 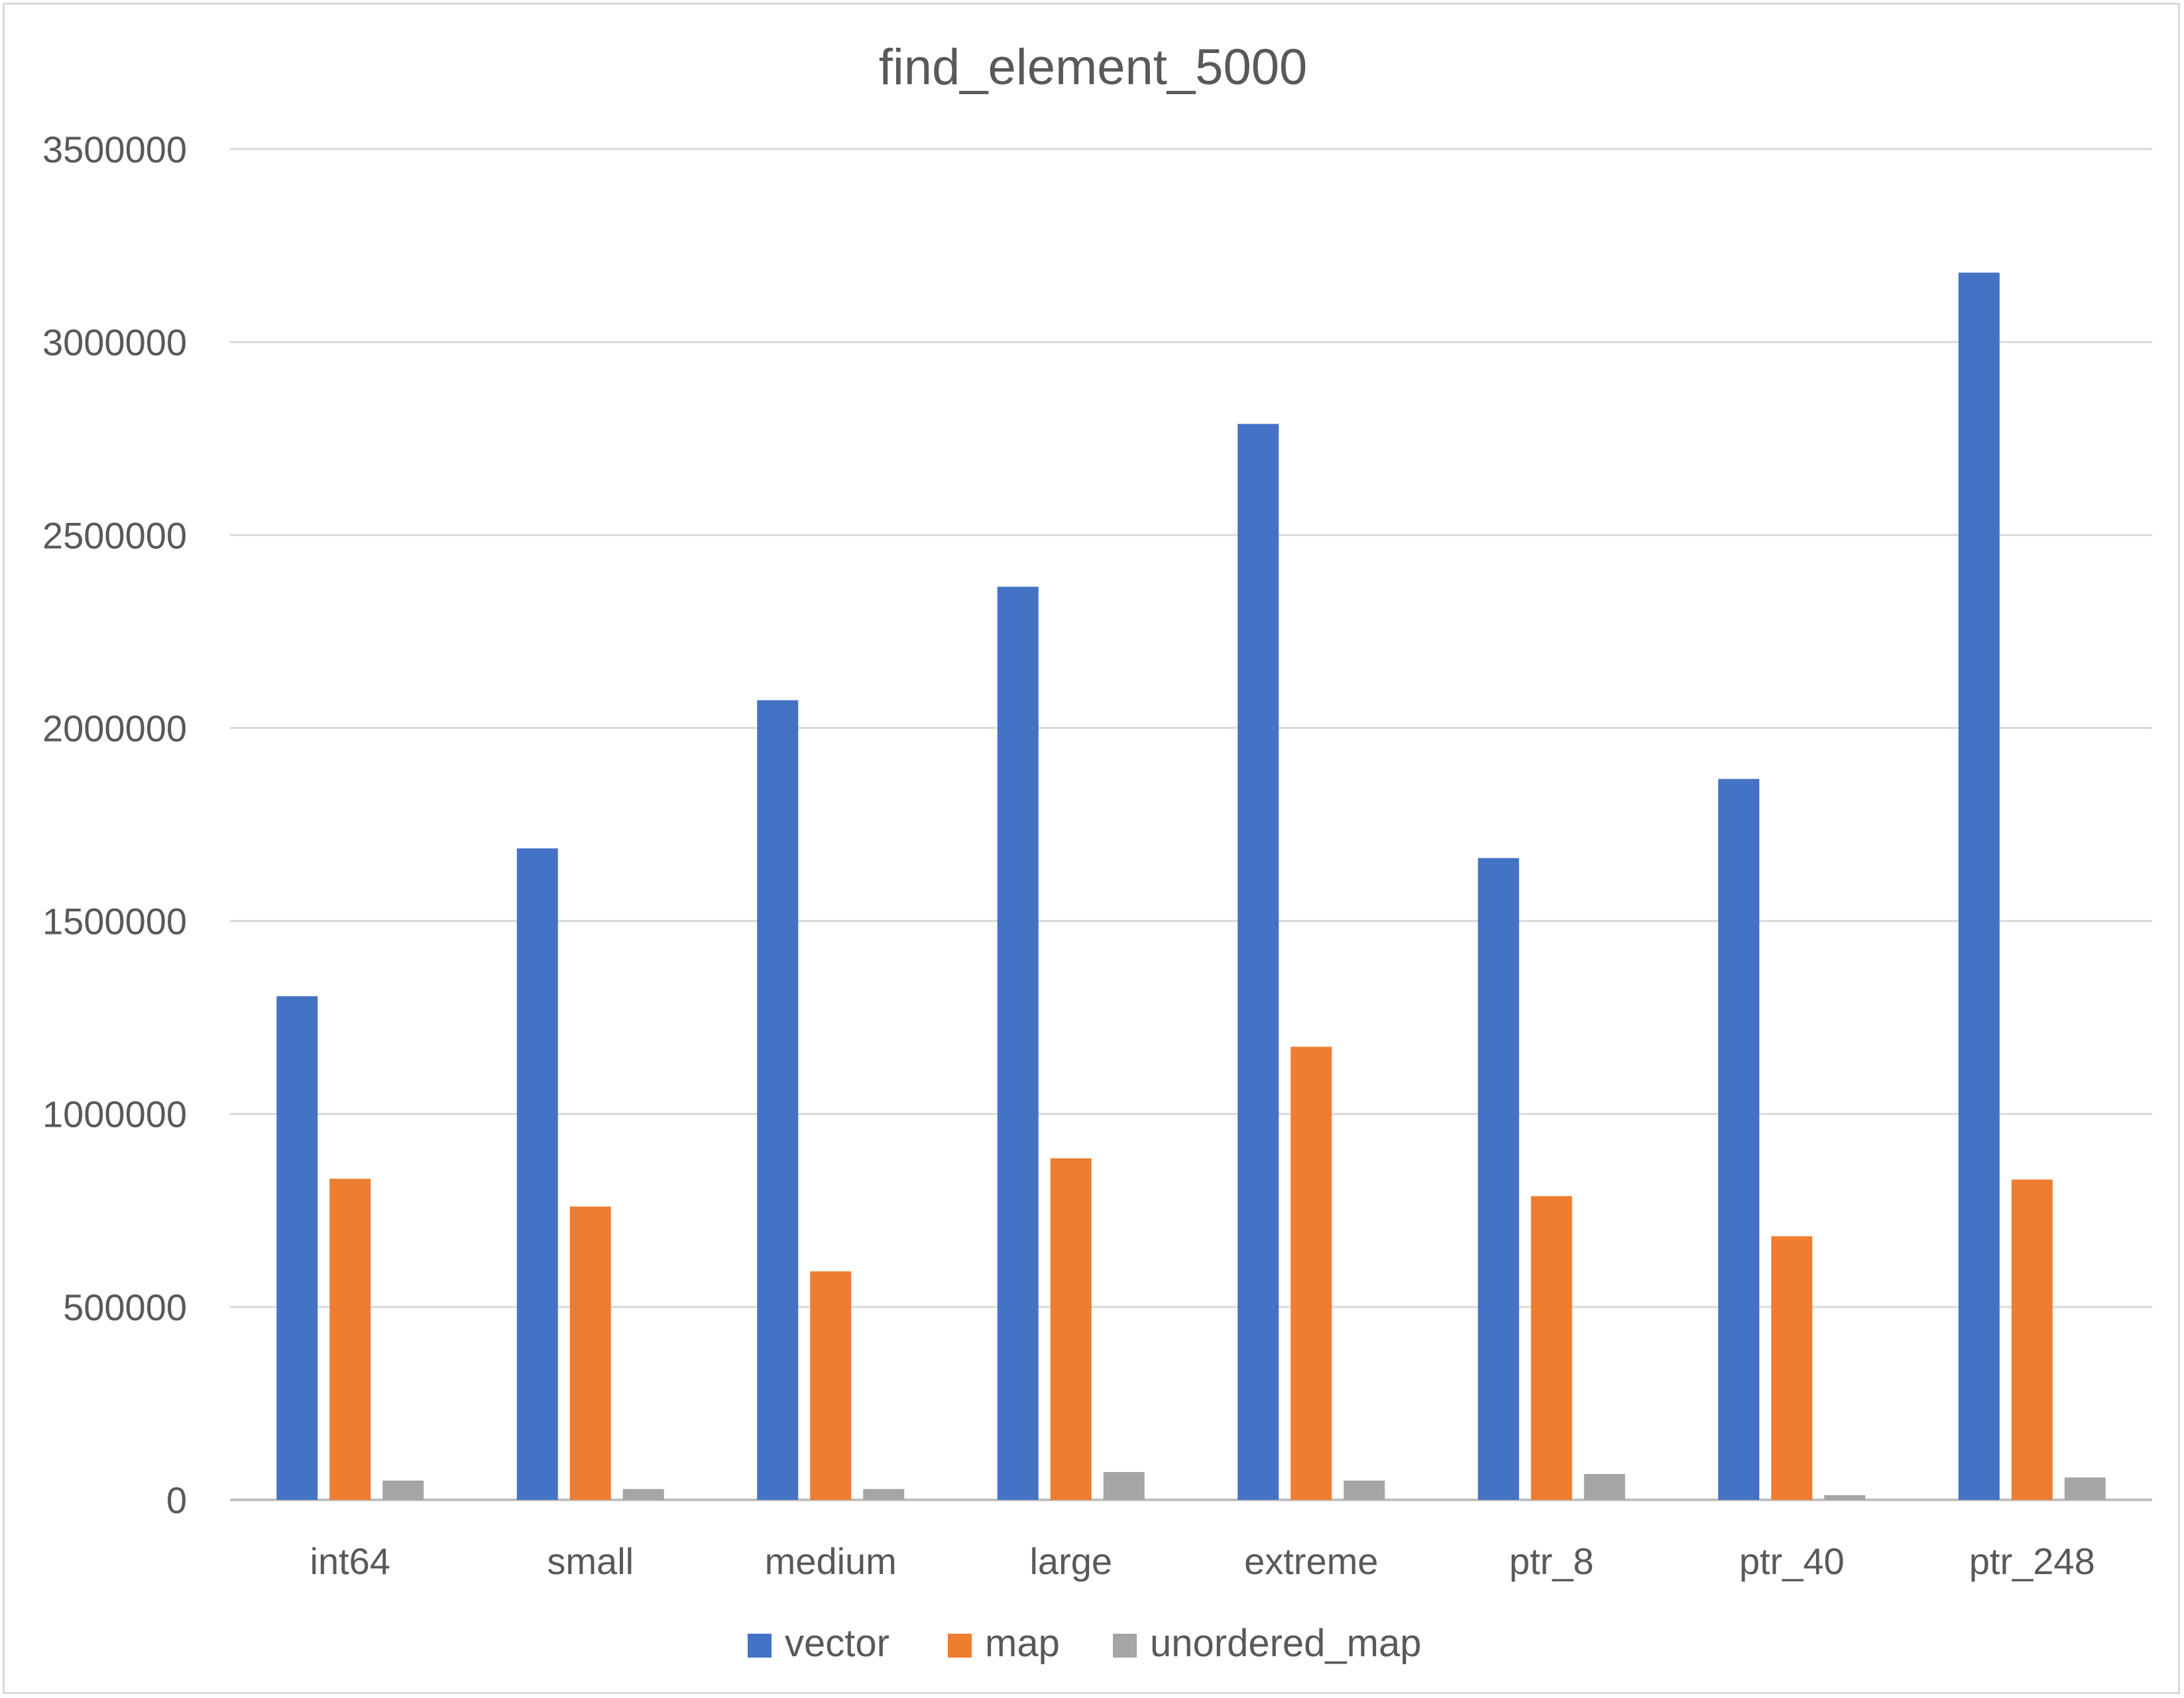 I want to click on bar-unordered-map-extreme, so click(x=1364, y=1490).